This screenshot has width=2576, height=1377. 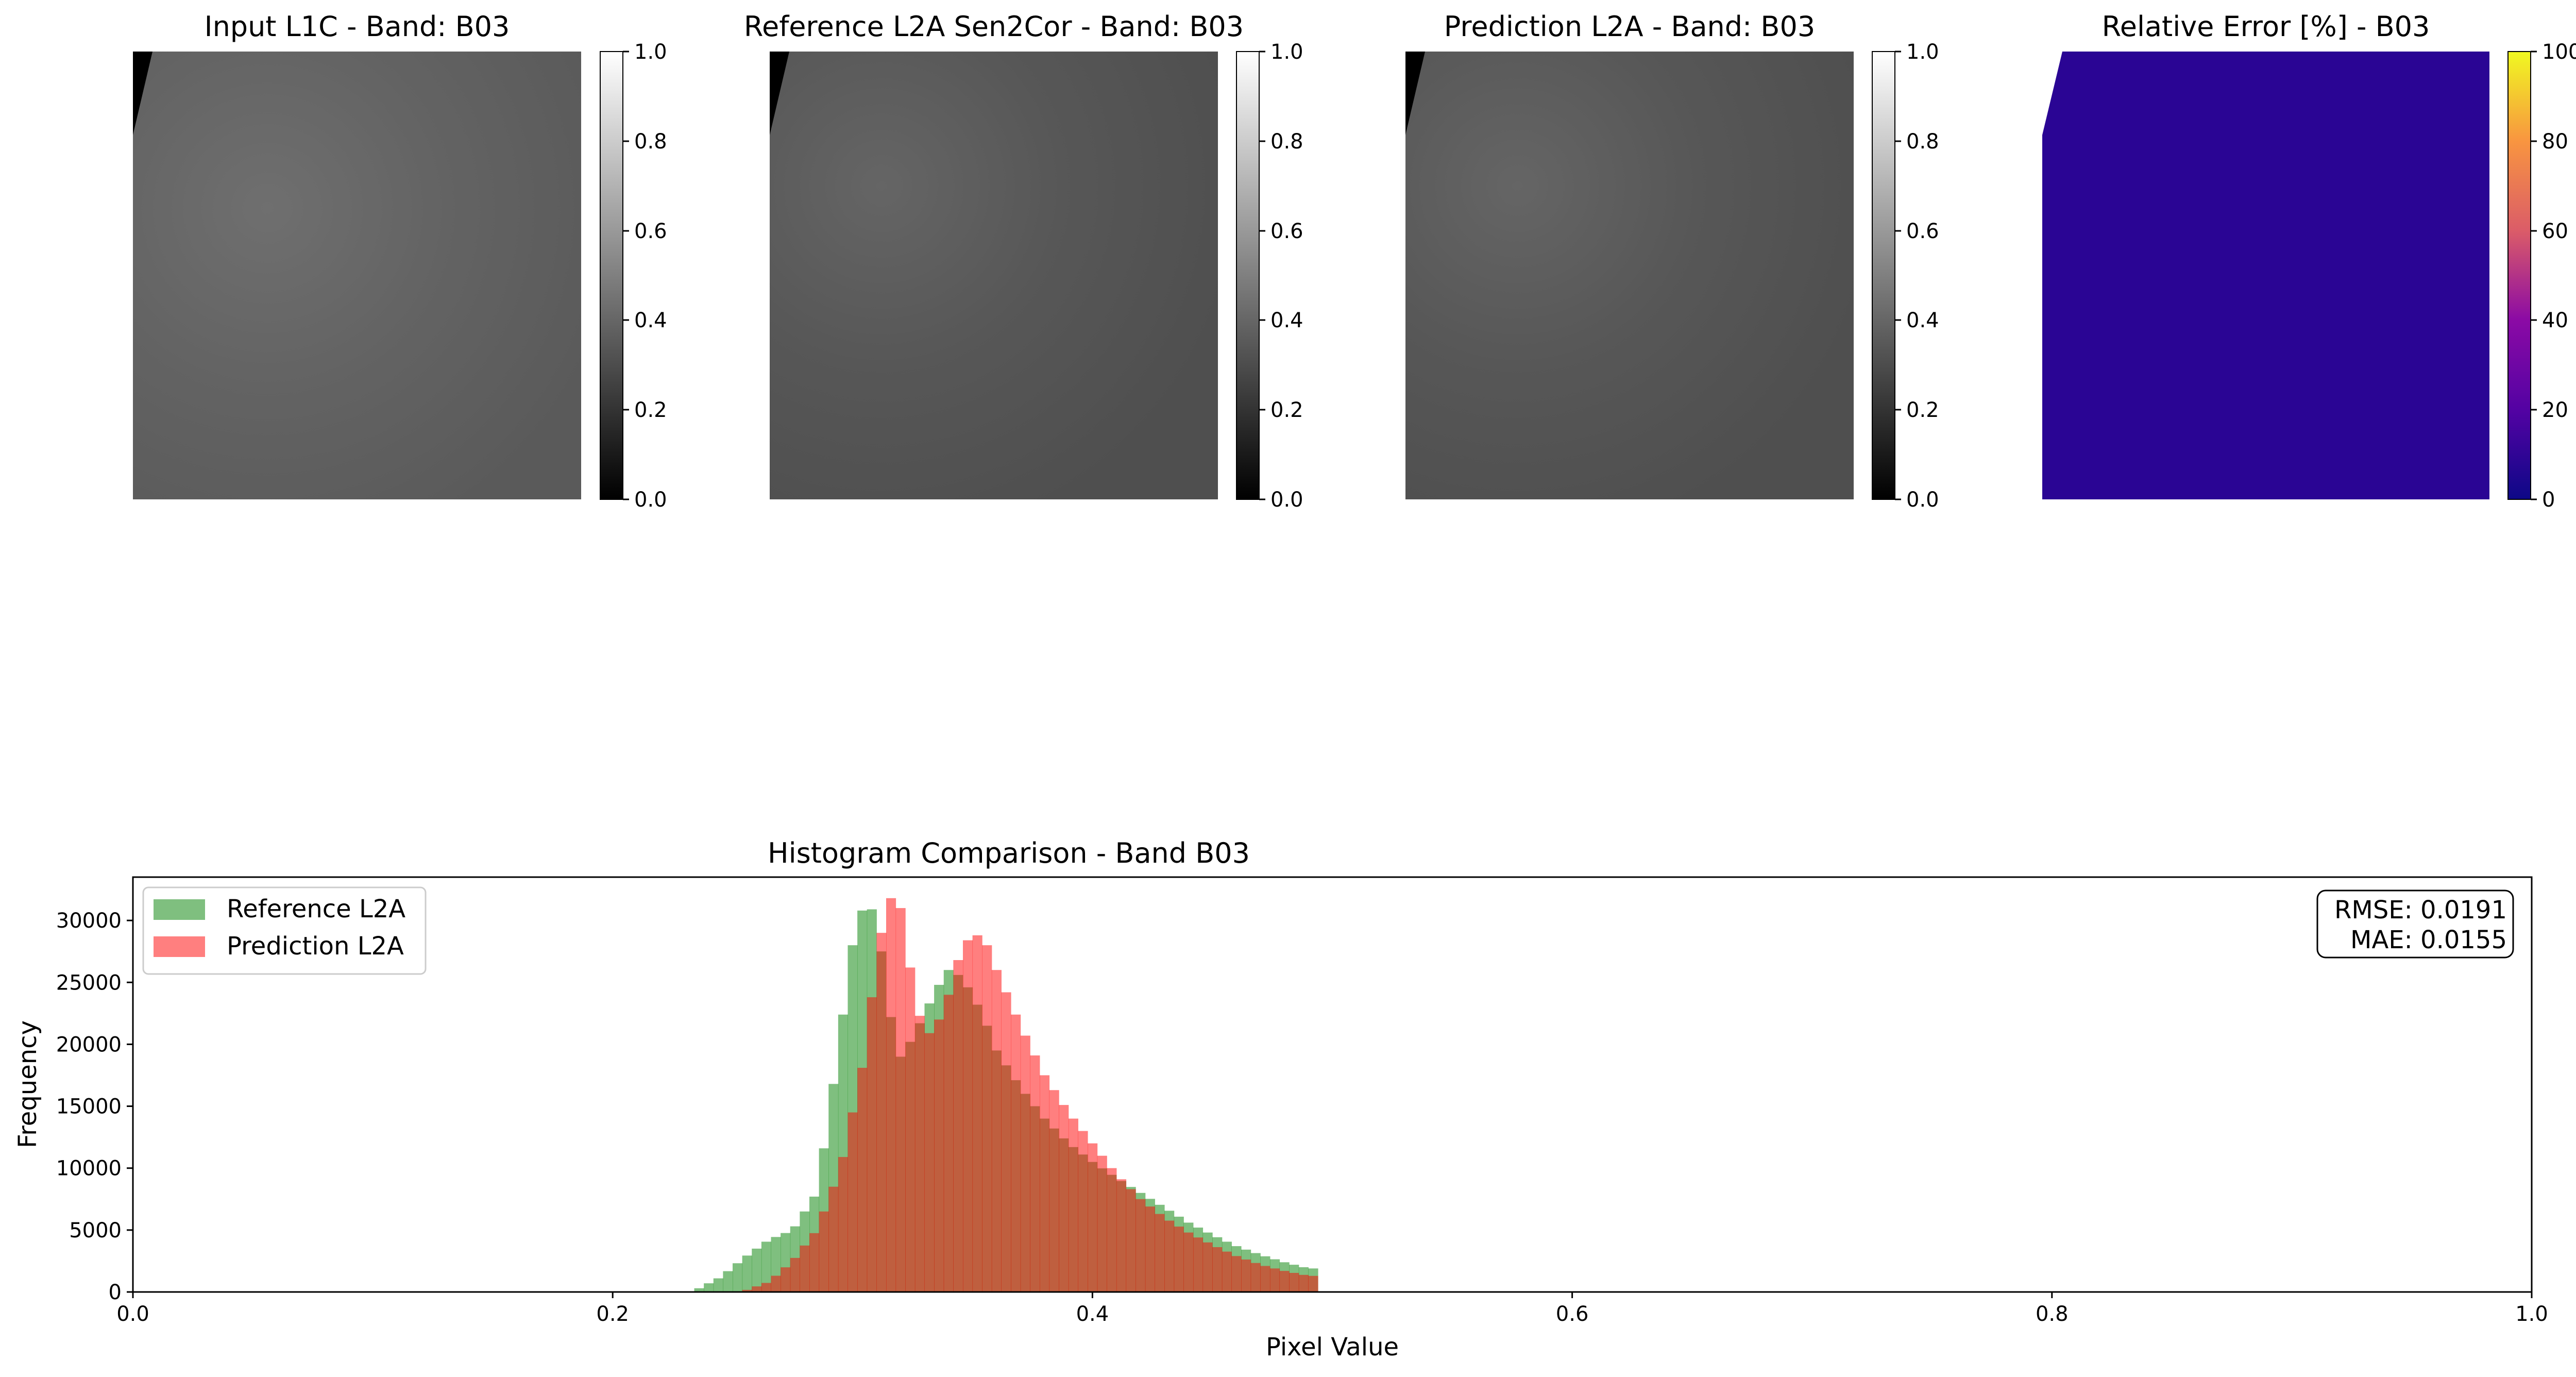 I want to click on y-axis-ticks: 0 5000 10000 15000 20000 25000 30000, so click(x=95, y=1106).